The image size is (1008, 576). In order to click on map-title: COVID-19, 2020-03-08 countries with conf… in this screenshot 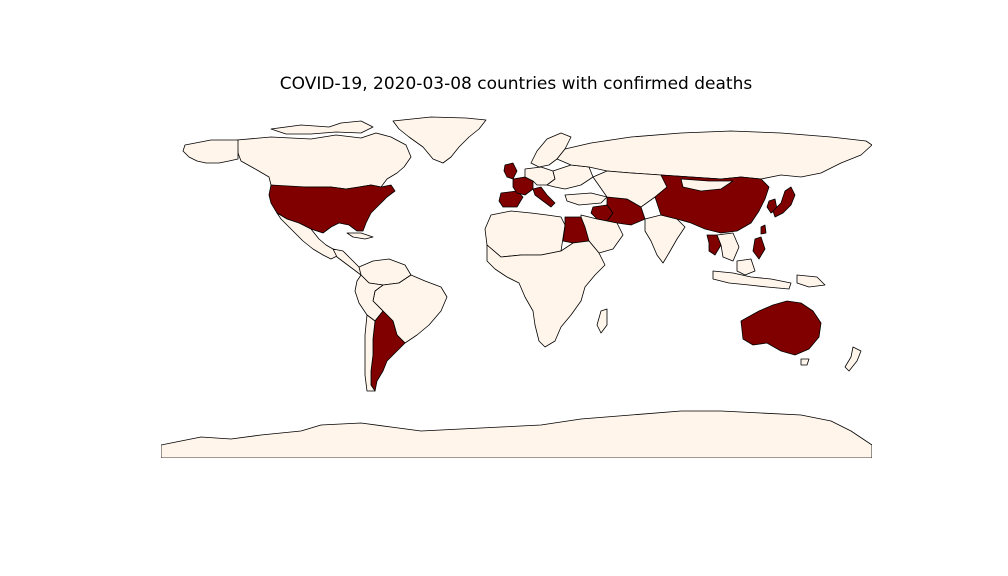, I will do `click(516, 84)`.